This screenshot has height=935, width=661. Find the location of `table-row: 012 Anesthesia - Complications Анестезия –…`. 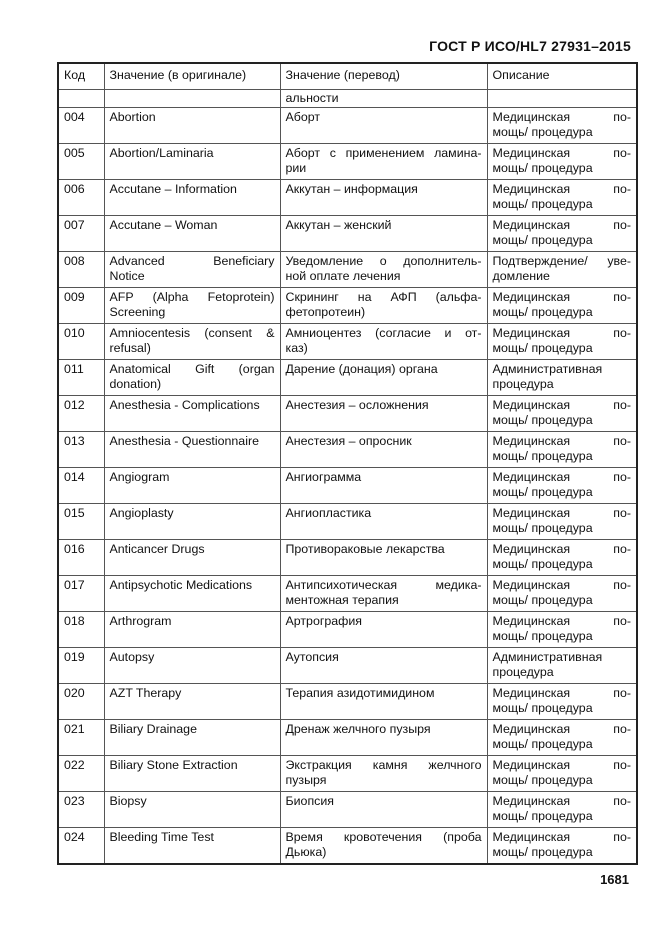

table-row: 012 Anesthesia - Complications Анестезия –… is located at coordinates (347, 413).